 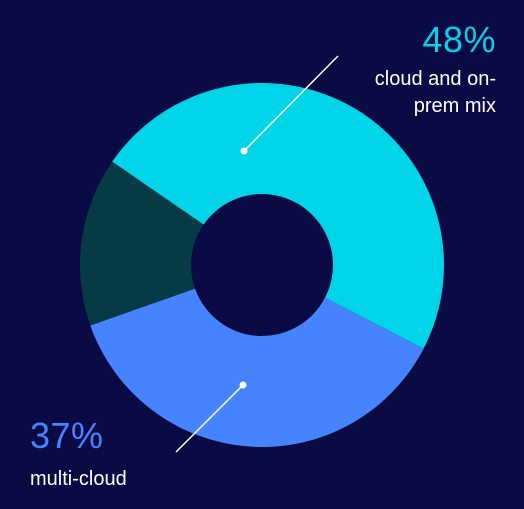 What do you see at coordinates (142, 243) in the screenshot?
I see `slice-other` at bounding box center [142, 243].